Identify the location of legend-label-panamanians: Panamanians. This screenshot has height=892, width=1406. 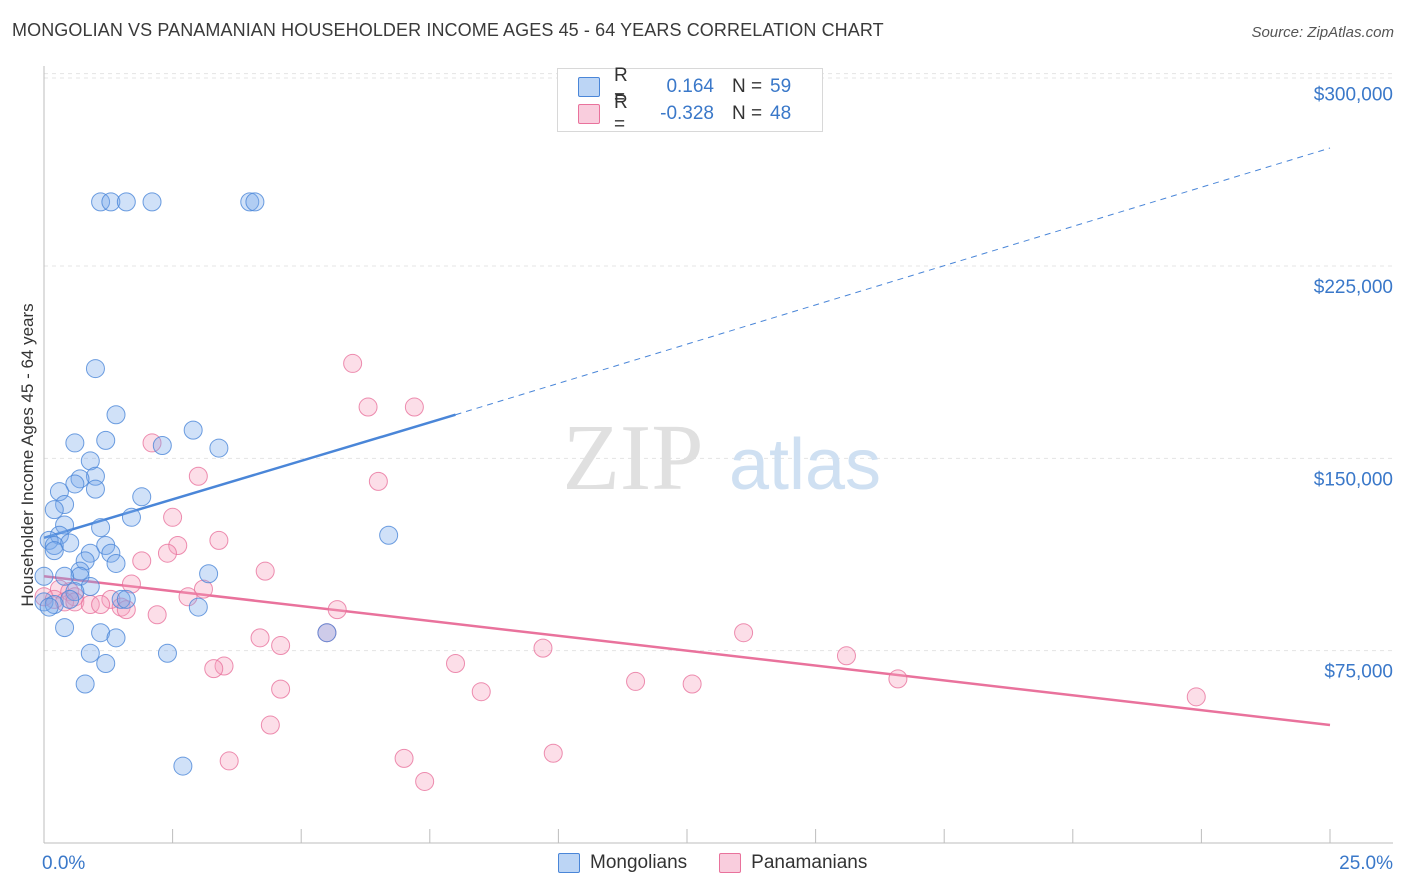
(809, 862).